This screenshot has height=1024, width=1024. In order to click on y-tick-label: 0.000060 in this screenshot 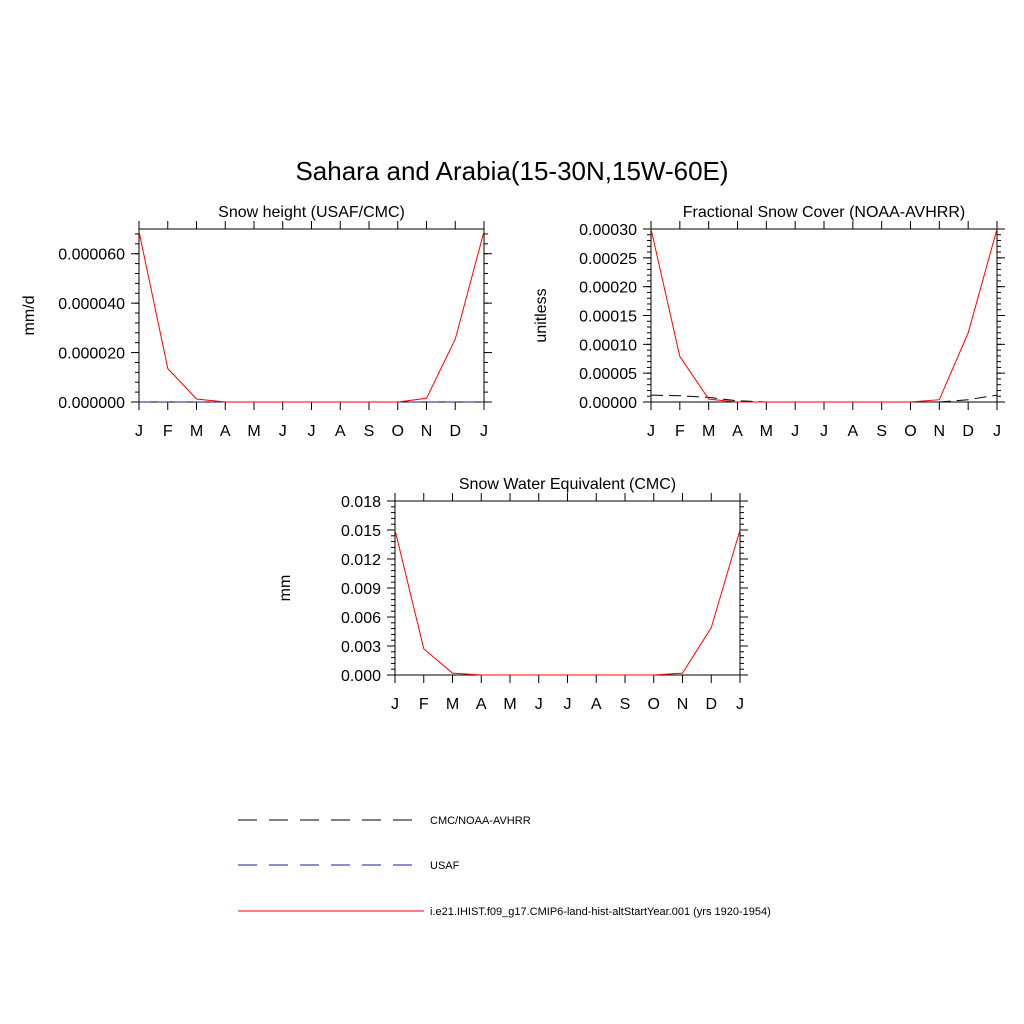, I will do `click(91, 255)`.